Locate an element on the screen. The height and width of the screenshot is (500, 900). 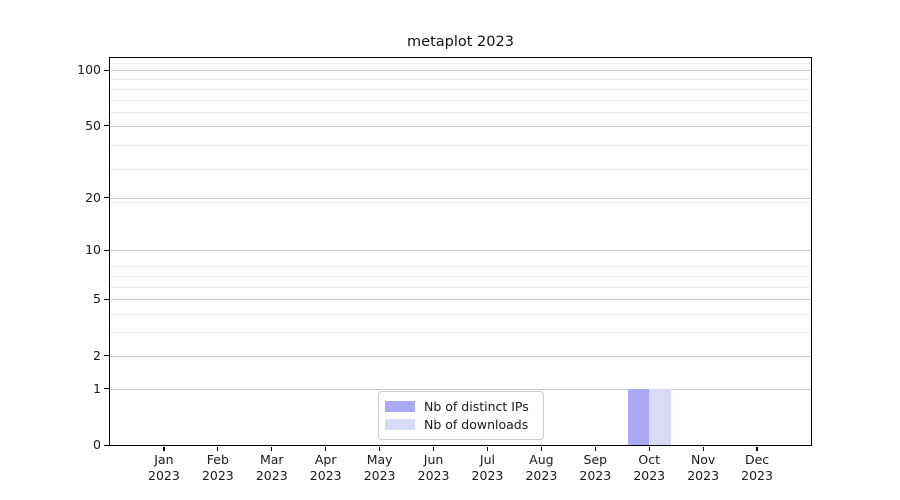
x-tick-label: Jul 2023 is located at coordinates (487, 467).